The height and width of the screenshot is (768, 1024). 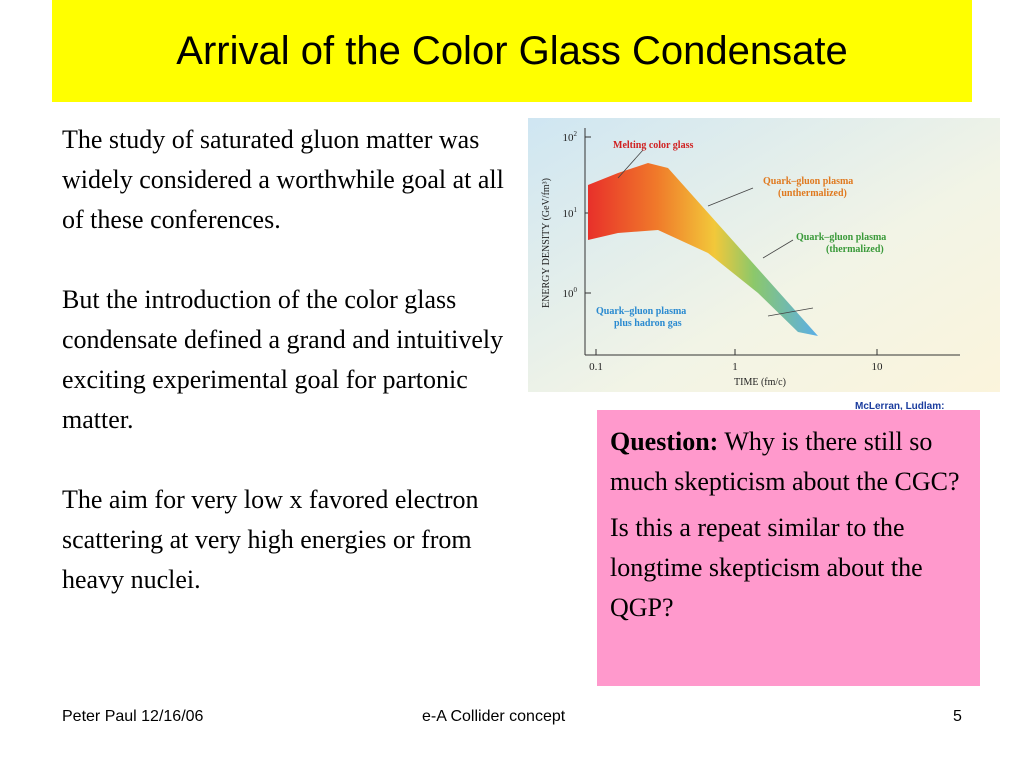 I want to click on title-box: Arrival of the Color Glass Condensate, so click(x=512, y=51).